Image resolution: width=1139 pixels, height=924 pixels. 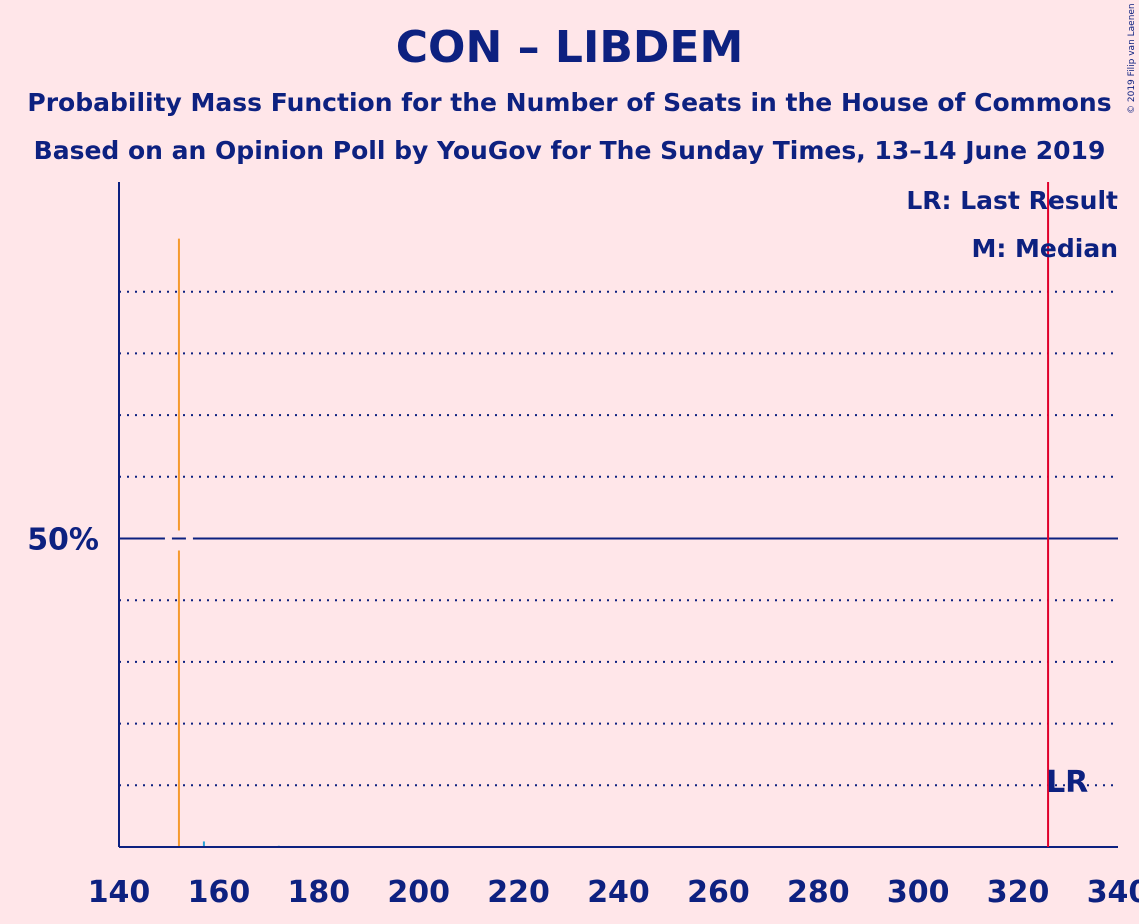 What do you see at coordinates (1067, 782) in the screenshot?
I see `last-result-label: LR` at bounding box center [1067, 782].